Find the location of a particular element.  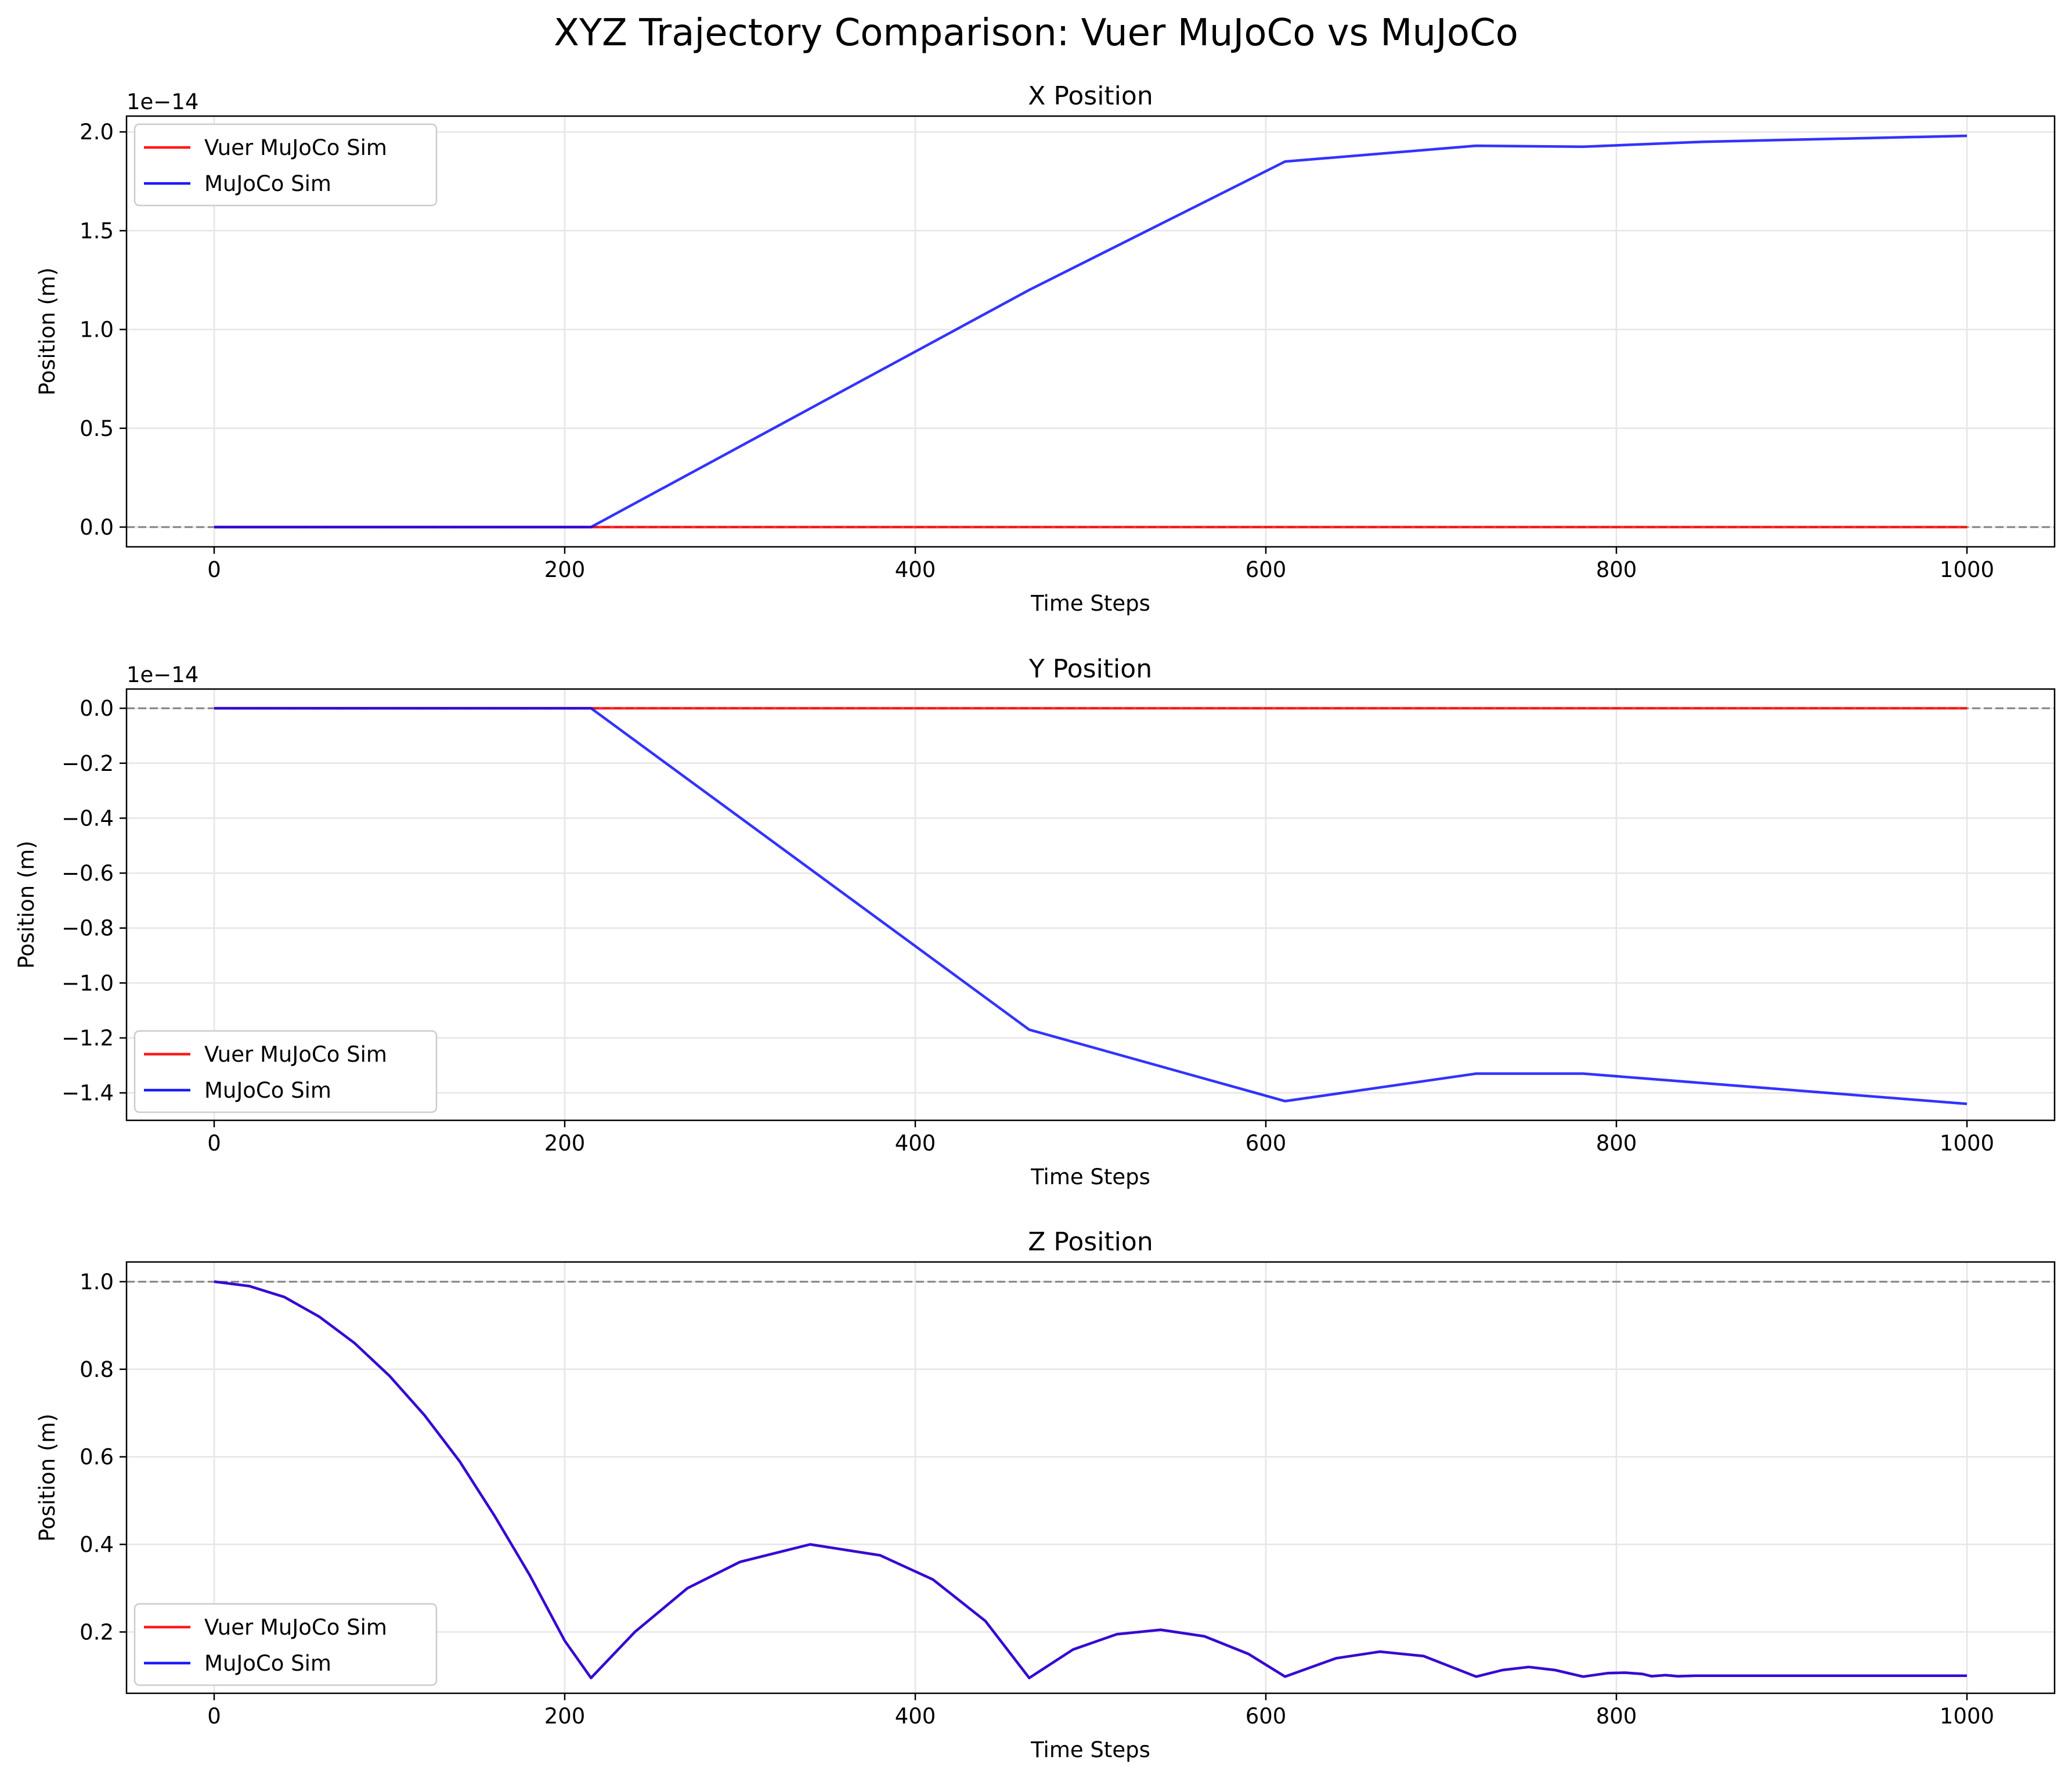

y-tick-label: −1.4 is located at coordinates (88, 1093).